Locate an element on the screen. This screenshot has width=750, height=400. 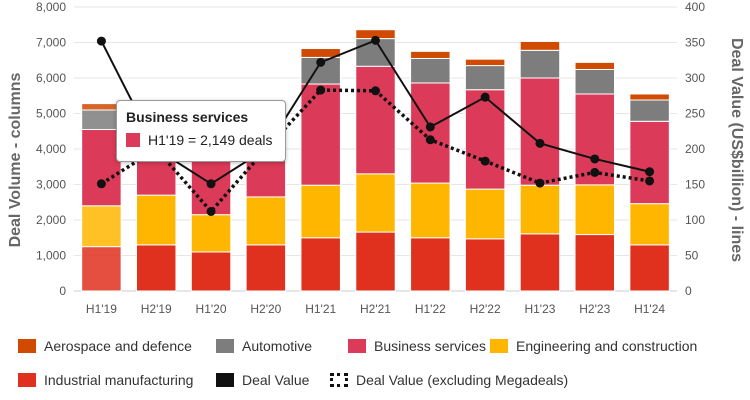
y-right-tick-label: 50 is located at coordinates (692, 256).